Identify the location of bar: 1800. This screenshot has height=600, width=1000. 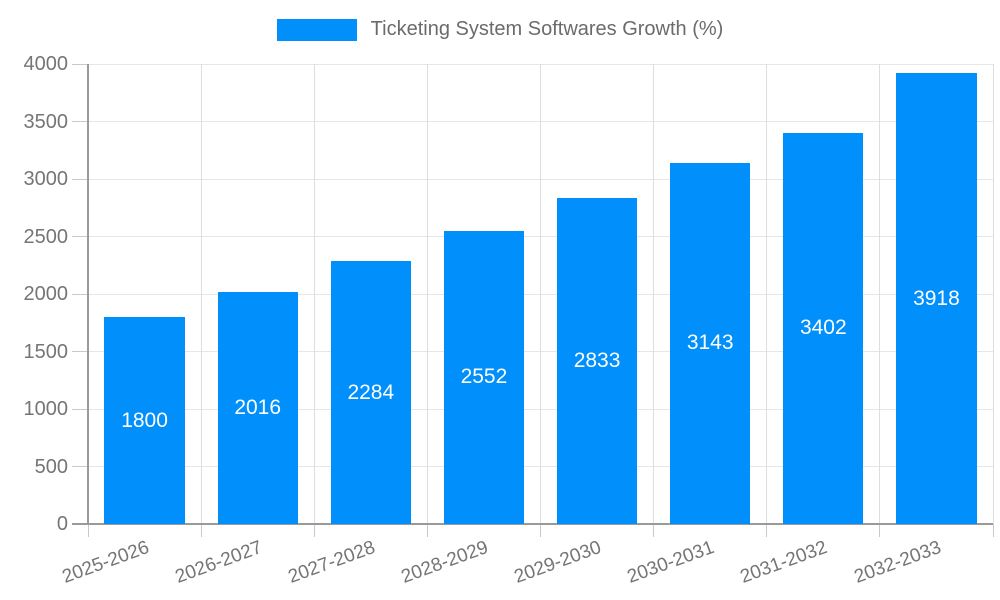
(144, 420).